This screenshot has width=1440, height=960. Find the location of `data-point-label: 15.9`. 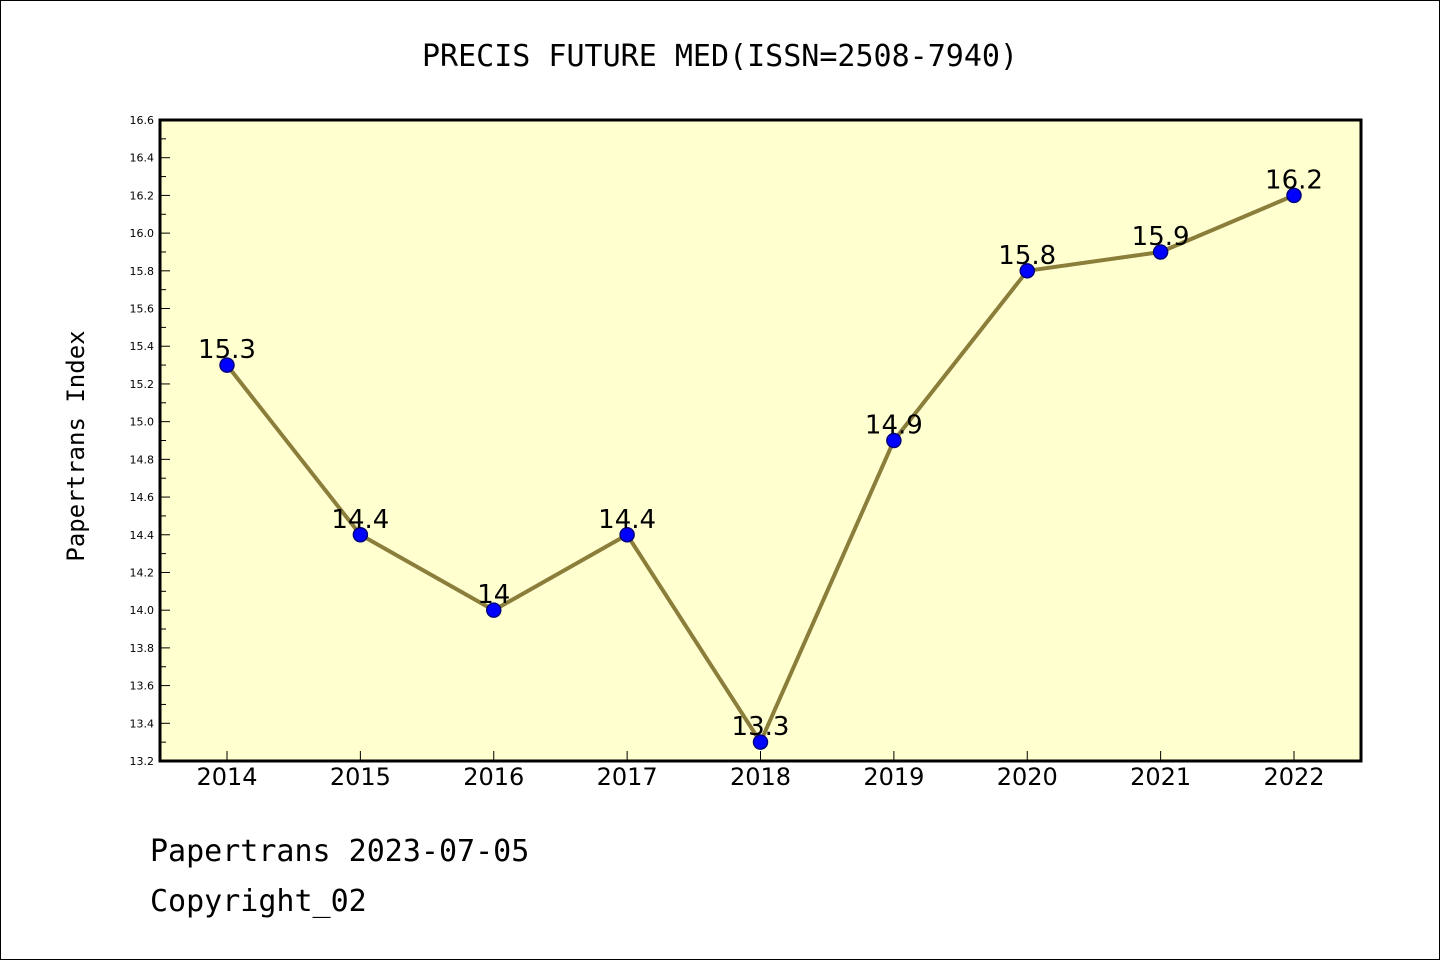

data-point-label: 15.9 is located at coordinates (1161, 237).